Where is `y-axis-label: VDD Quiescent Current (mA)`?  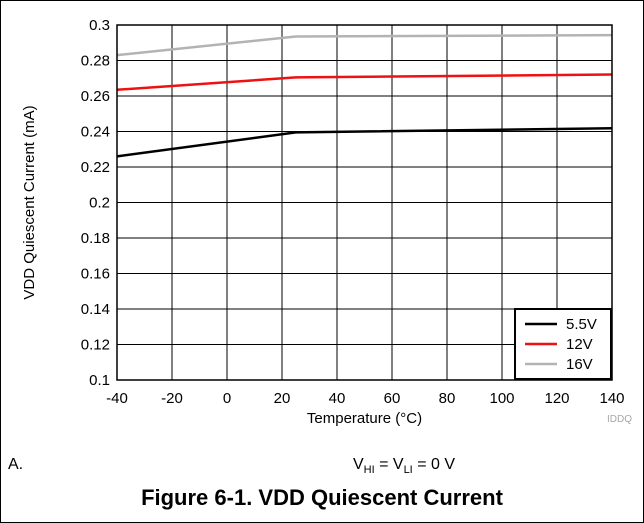
y-axis-label: VDD Quiescent Current (mA) is located at coordinates (29, 202).